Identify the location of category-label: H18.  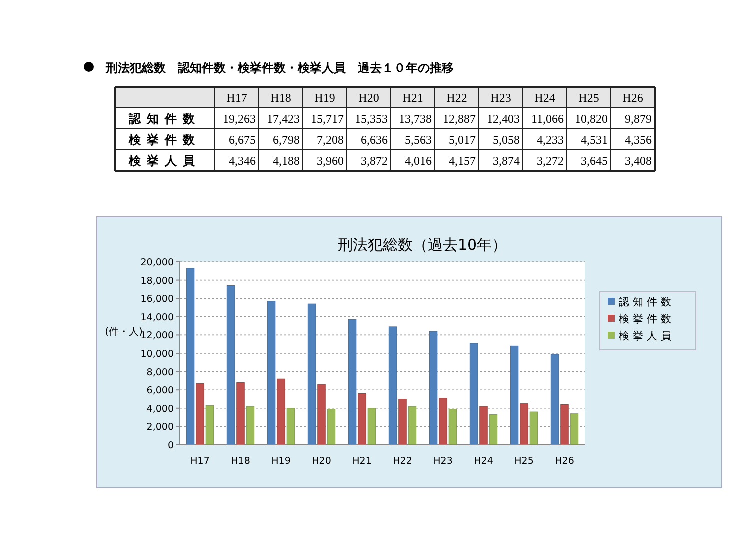
(281, 98).